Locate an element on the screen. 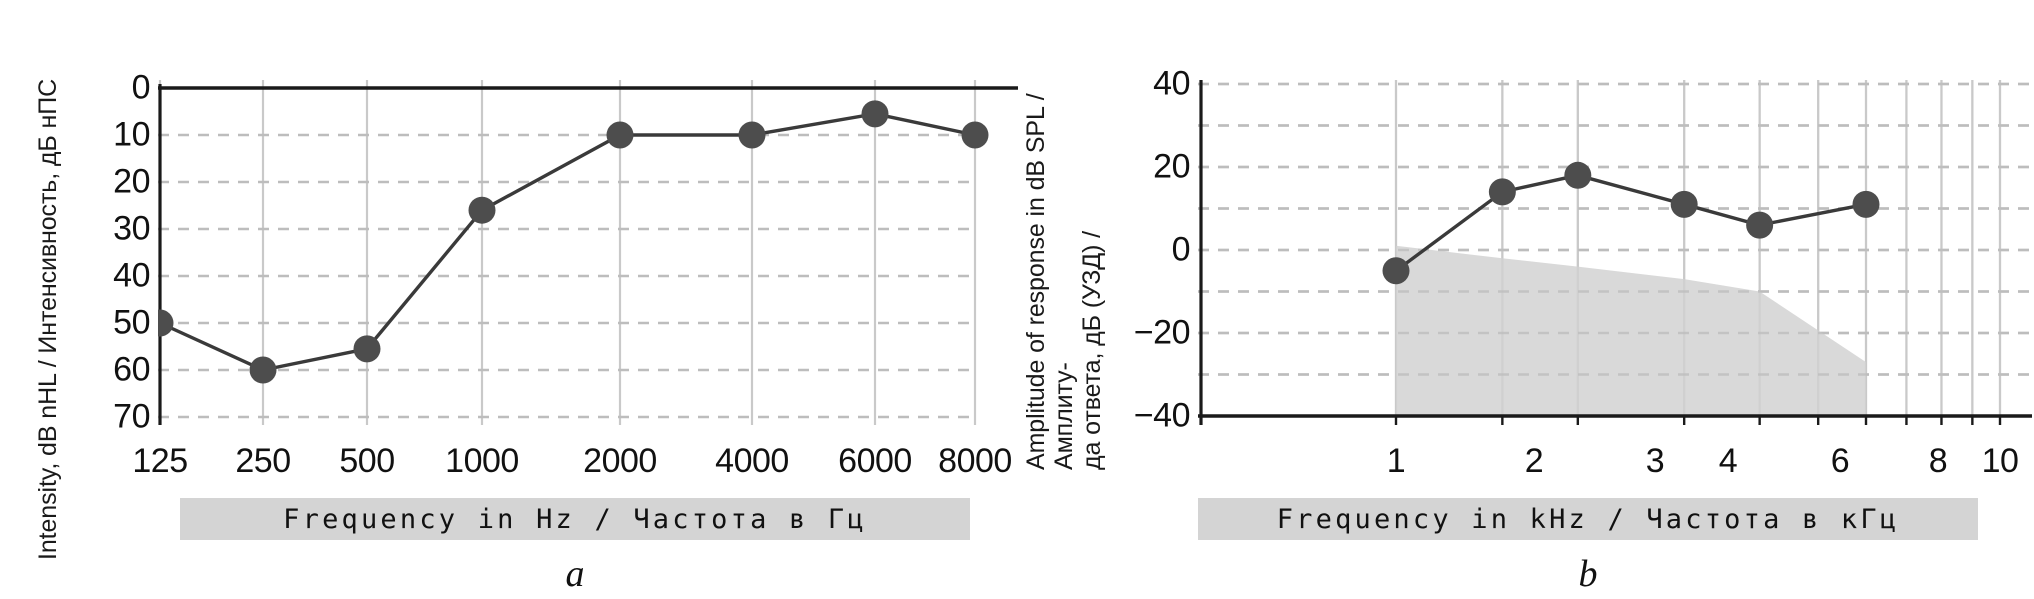 The image size is (2034, 599). panel-b-series-line is located at coordinates (1630, 223).